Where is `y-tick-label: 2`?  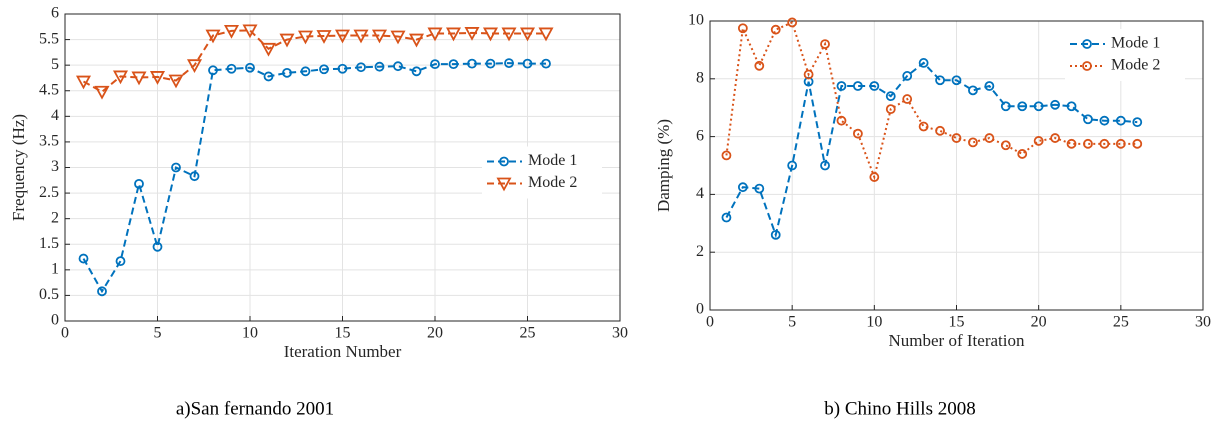
y-tick-label: 2 is located at coordinates (700, 251).